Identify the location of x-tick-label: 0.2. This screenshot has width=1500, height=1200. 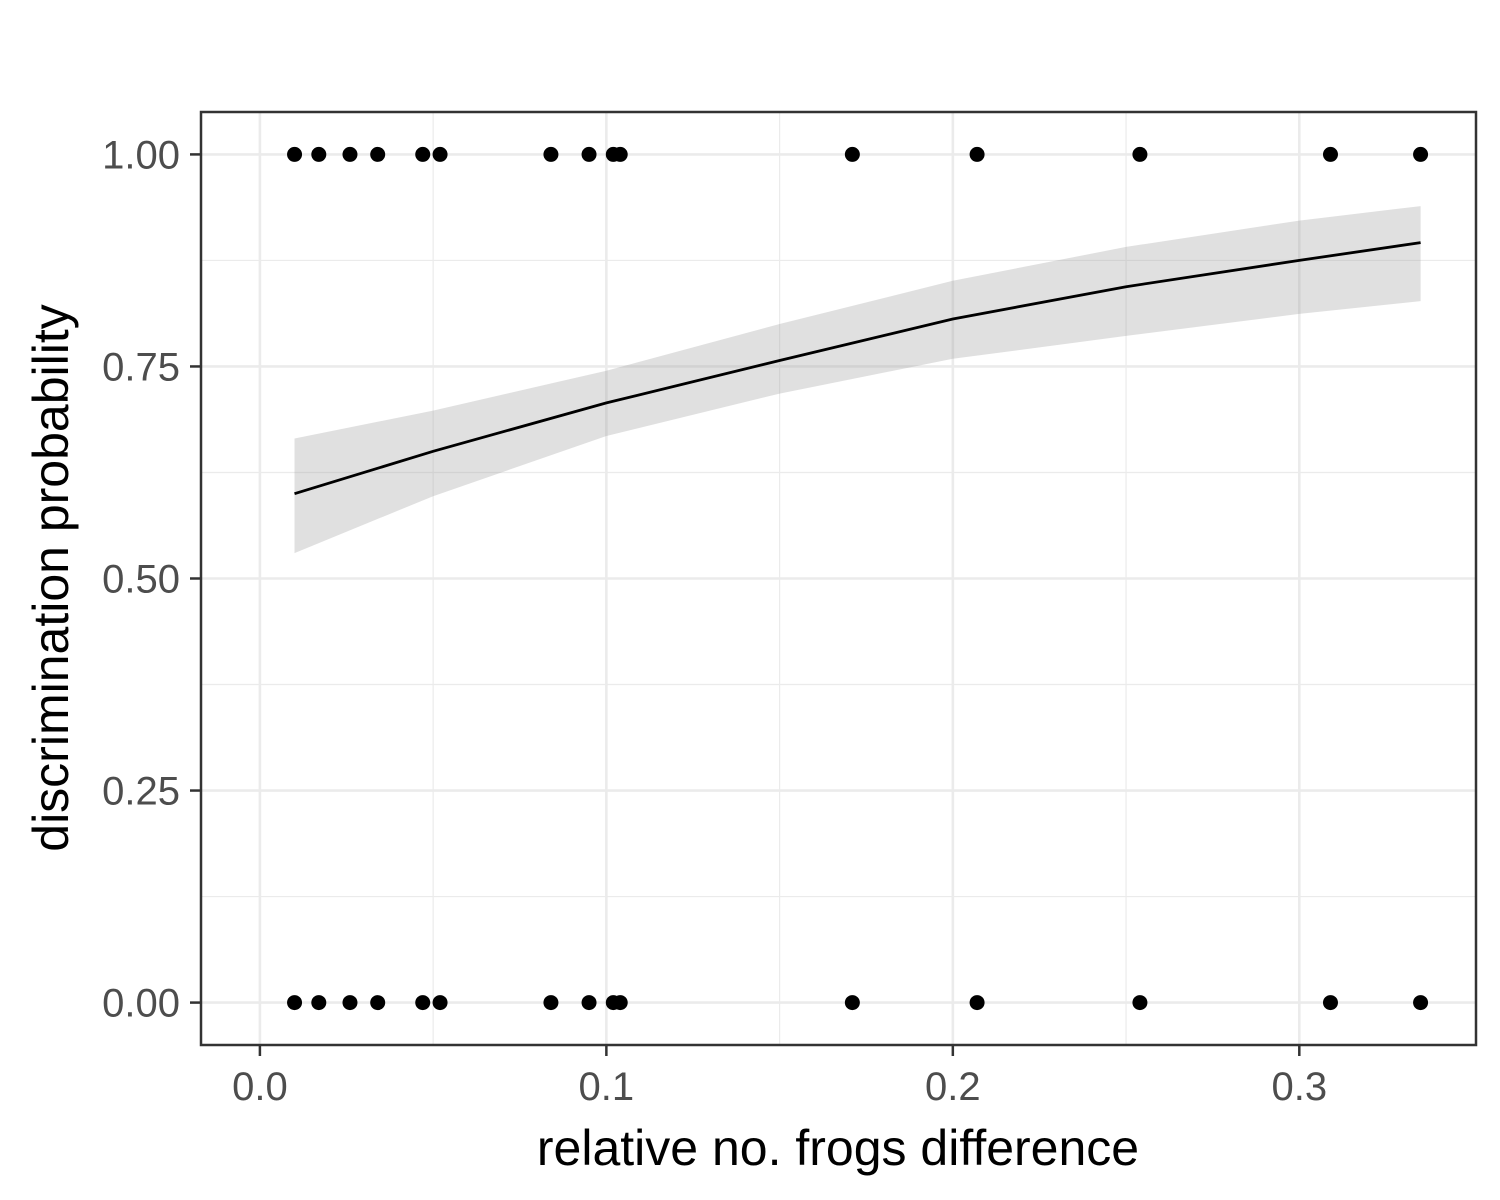
(953, 1087).